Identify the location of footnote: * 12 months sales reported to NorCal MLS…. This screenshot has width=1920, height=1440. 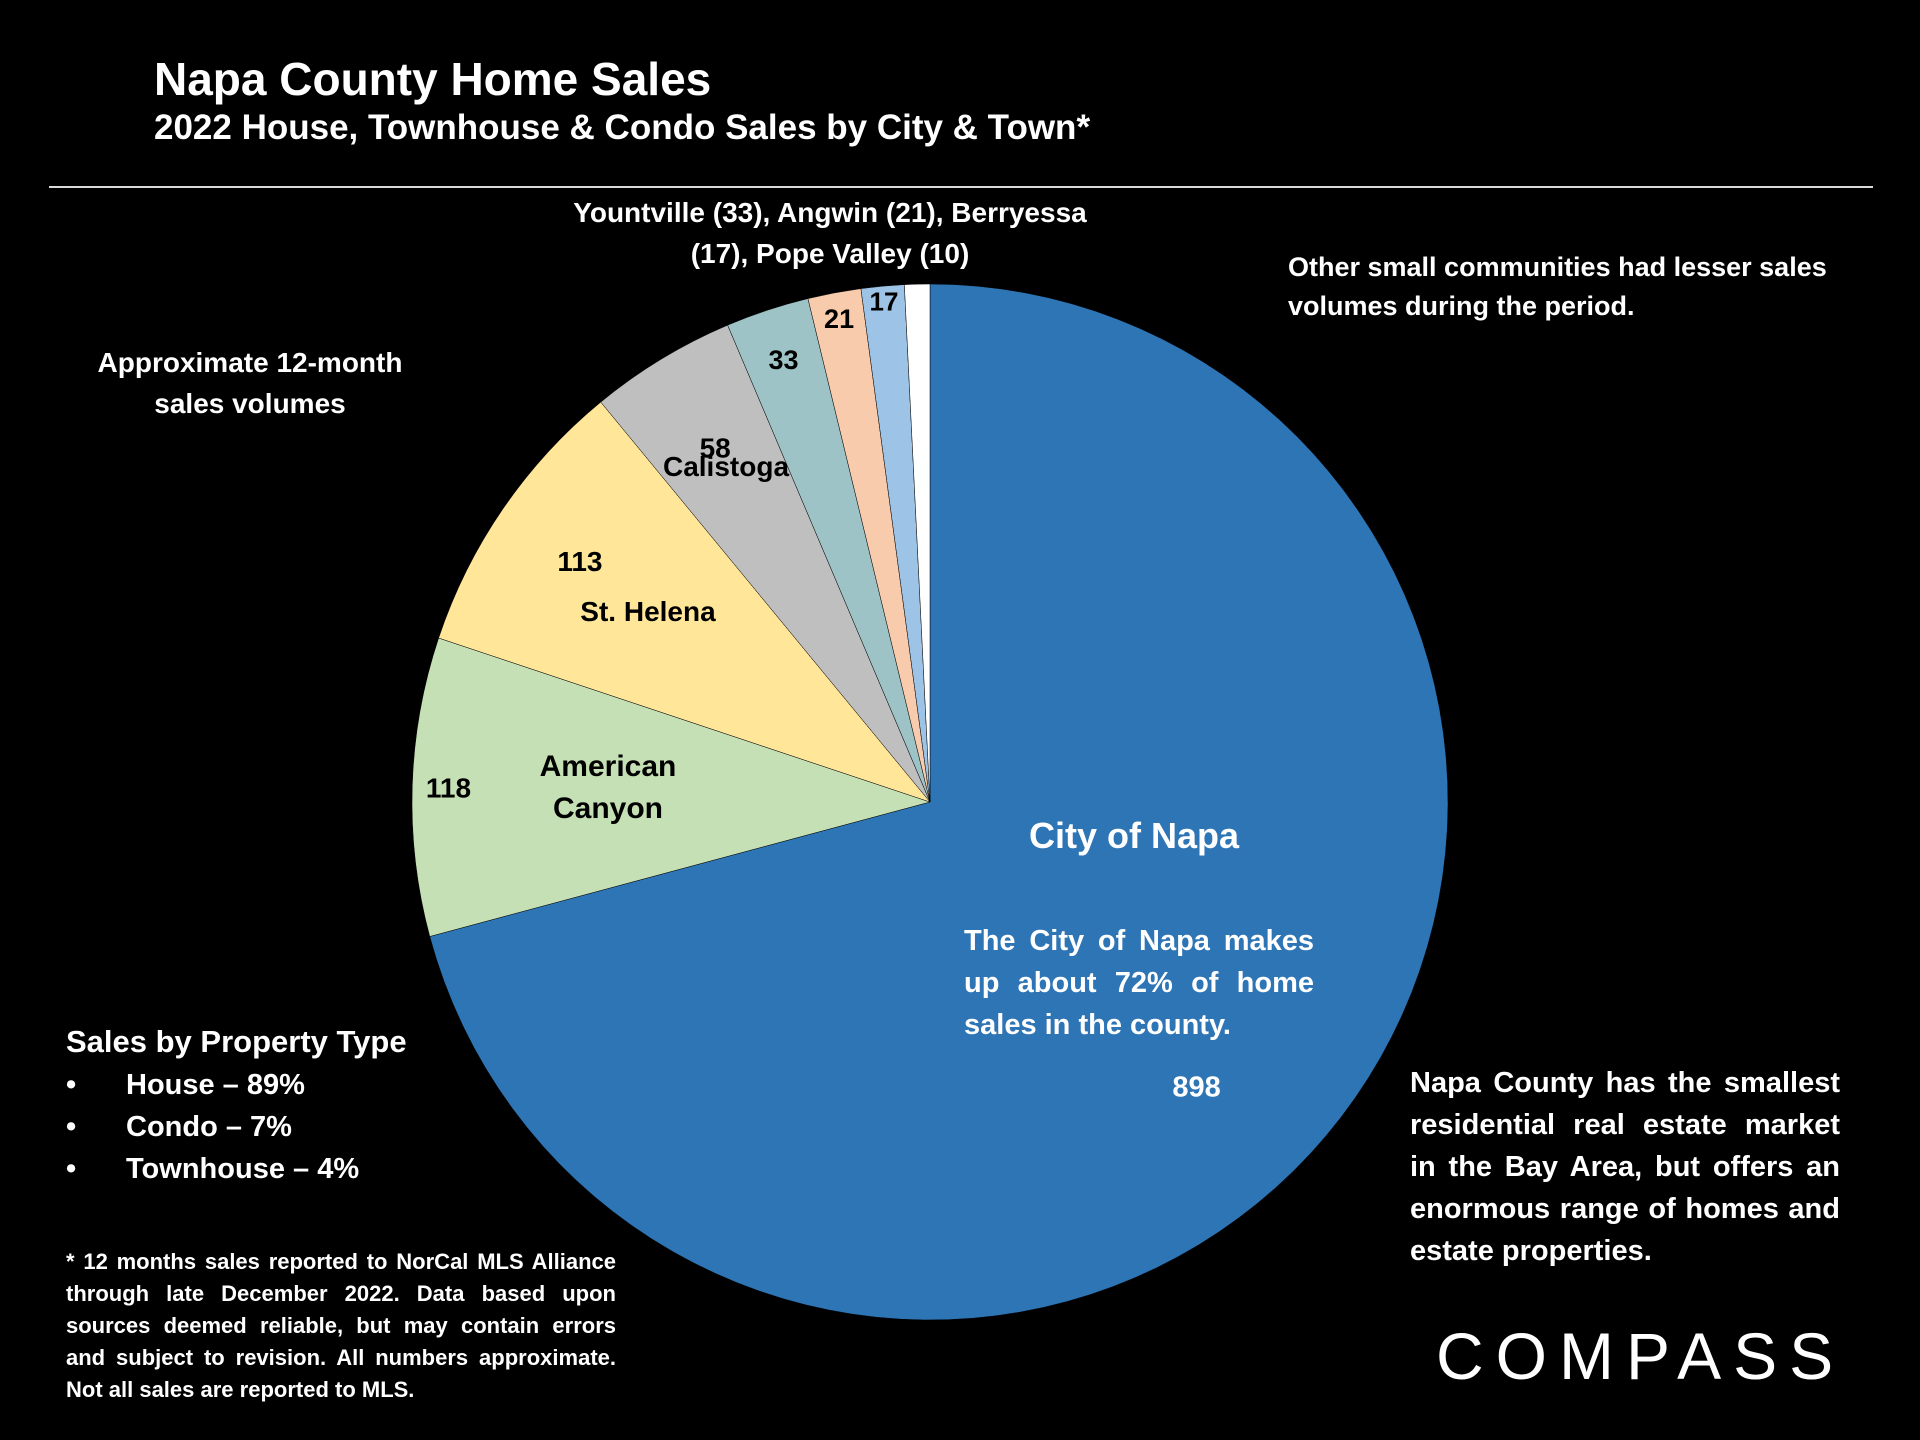
(341, 1325).